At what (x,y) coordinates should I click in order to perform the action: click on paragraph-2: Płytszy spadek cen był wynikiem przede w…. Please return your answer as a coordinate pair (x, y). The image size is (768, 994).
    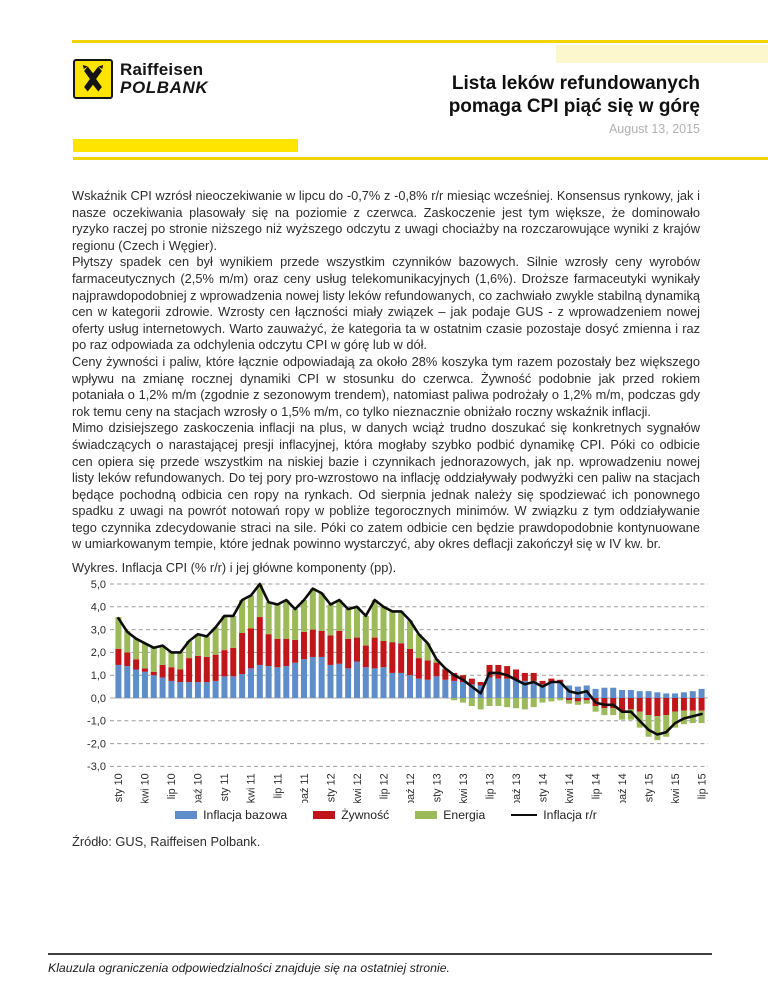
    Looking at the image, I should click on (386, 303).